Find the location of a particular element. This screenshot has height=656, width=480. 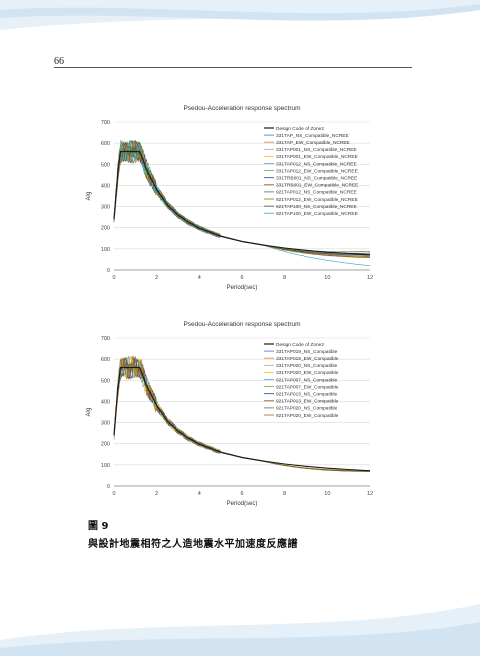

legend-entry: 921TAP100_EW_Compatible_NCREE is located at coordinates (317, 214).